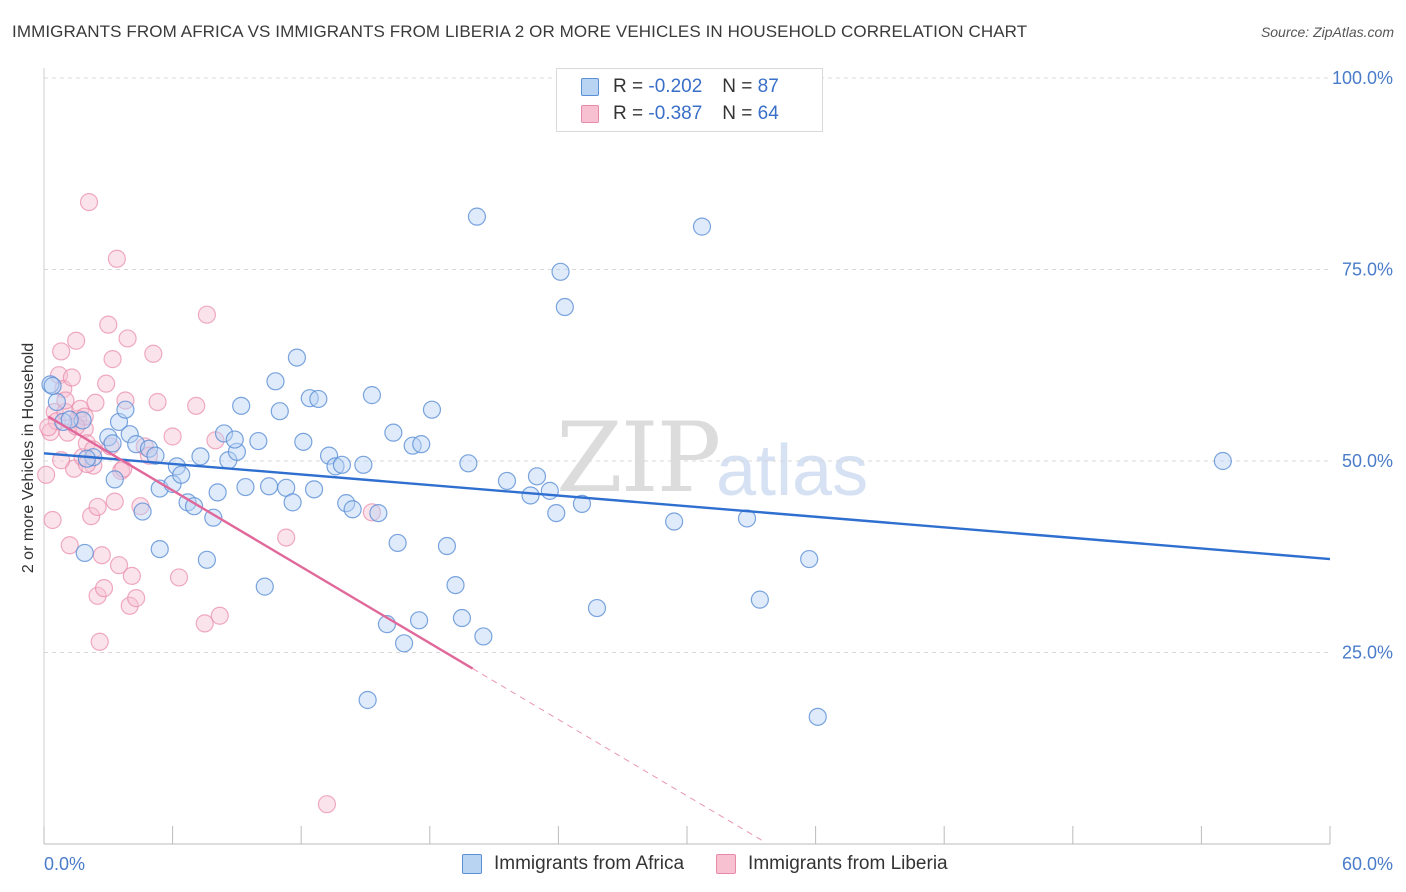 The height and width of the screenshot is (892, 1406). What do you see at coordinates (1327, 32) in the screenshot?
I see `source-credit: Source: ZipAtlas.com` at bounding box center [1327, 32].